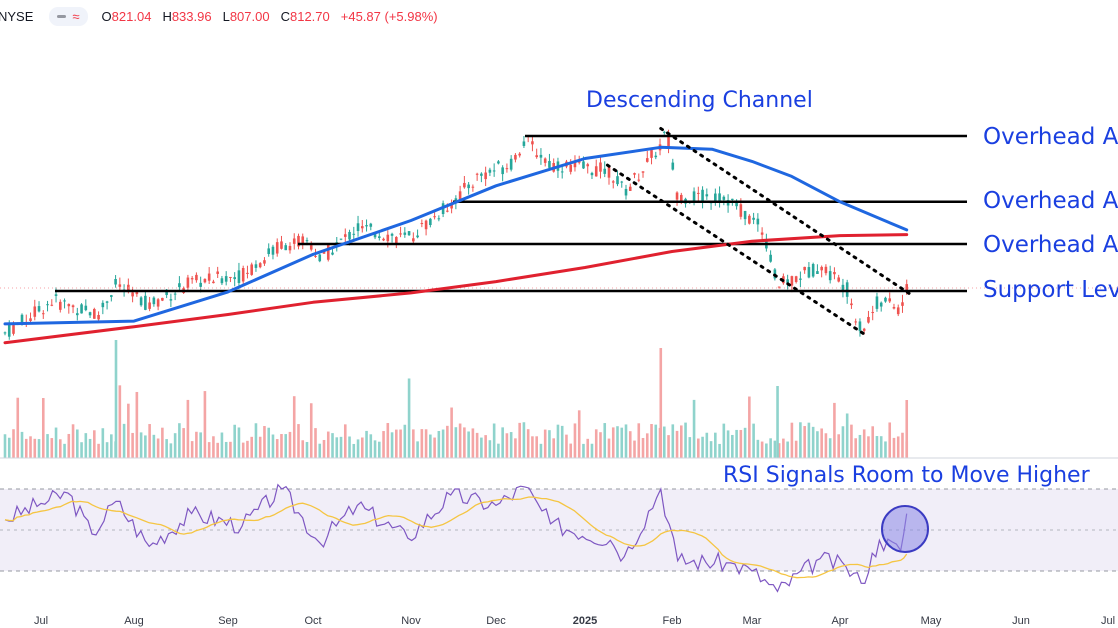 This screenshot has width=1118, height=628. Describe the element at coordinates (191, 16) in the screenshot. I see `high-value: 833.96` at that location.